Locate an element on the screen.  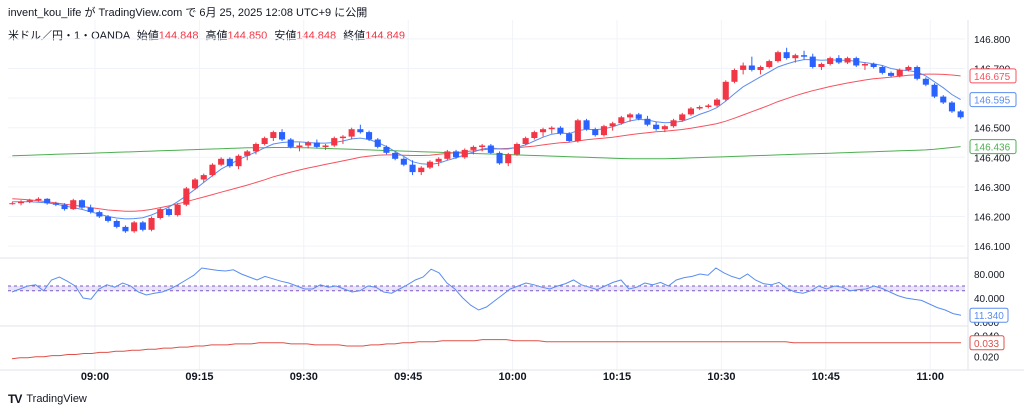
time-tick-label: 09:00 is located at coordinates (95, 377).